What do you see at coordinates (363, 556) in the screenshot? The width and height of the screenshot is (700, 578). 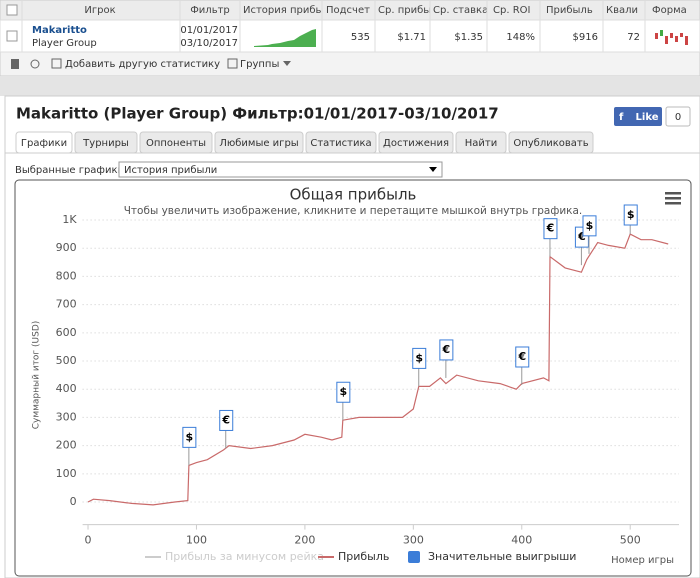 I see `legend-label: Прибыль` at bounding box center [363, 556].